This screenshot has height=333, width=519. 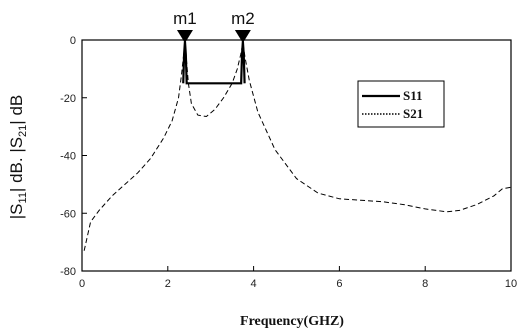 I want to click on x-tick-label: 8, so click(x=425, y=284).